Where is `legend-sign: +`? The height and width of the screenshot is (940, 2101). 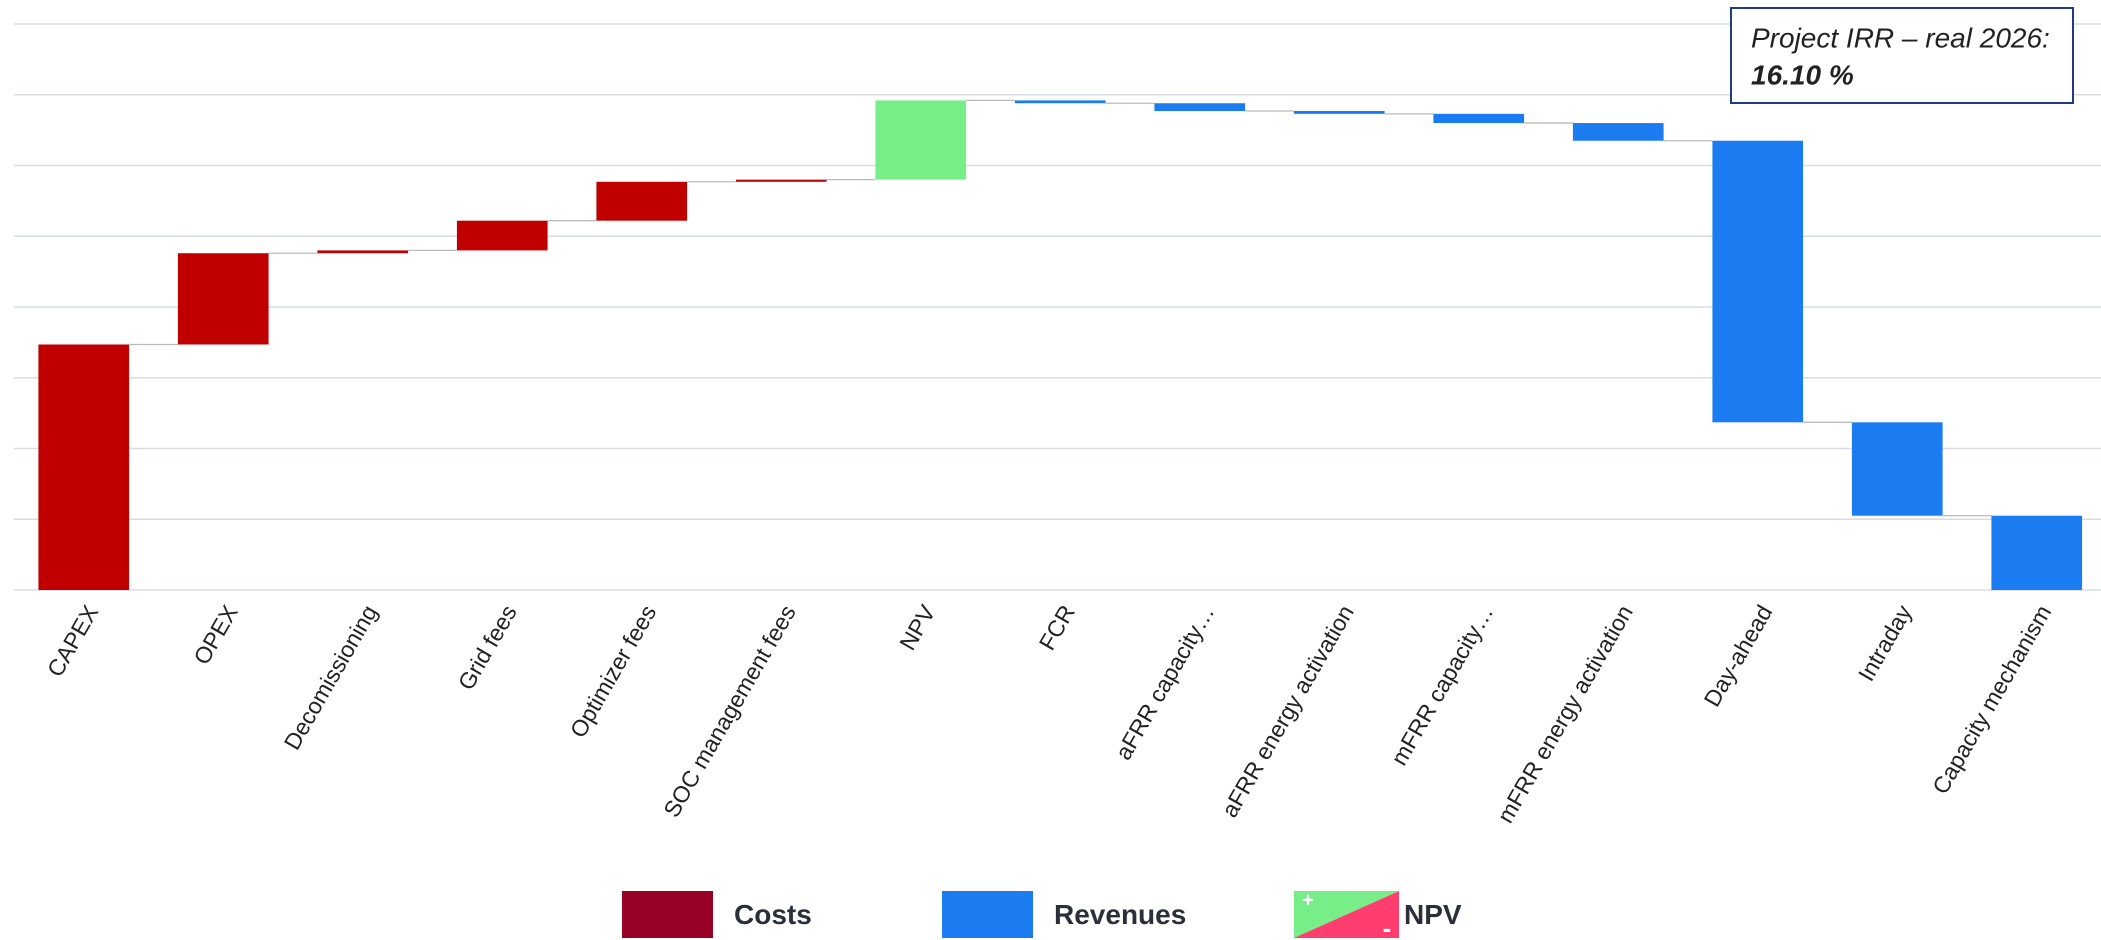 legend-sign: + is located at coordinates (1308, 900).